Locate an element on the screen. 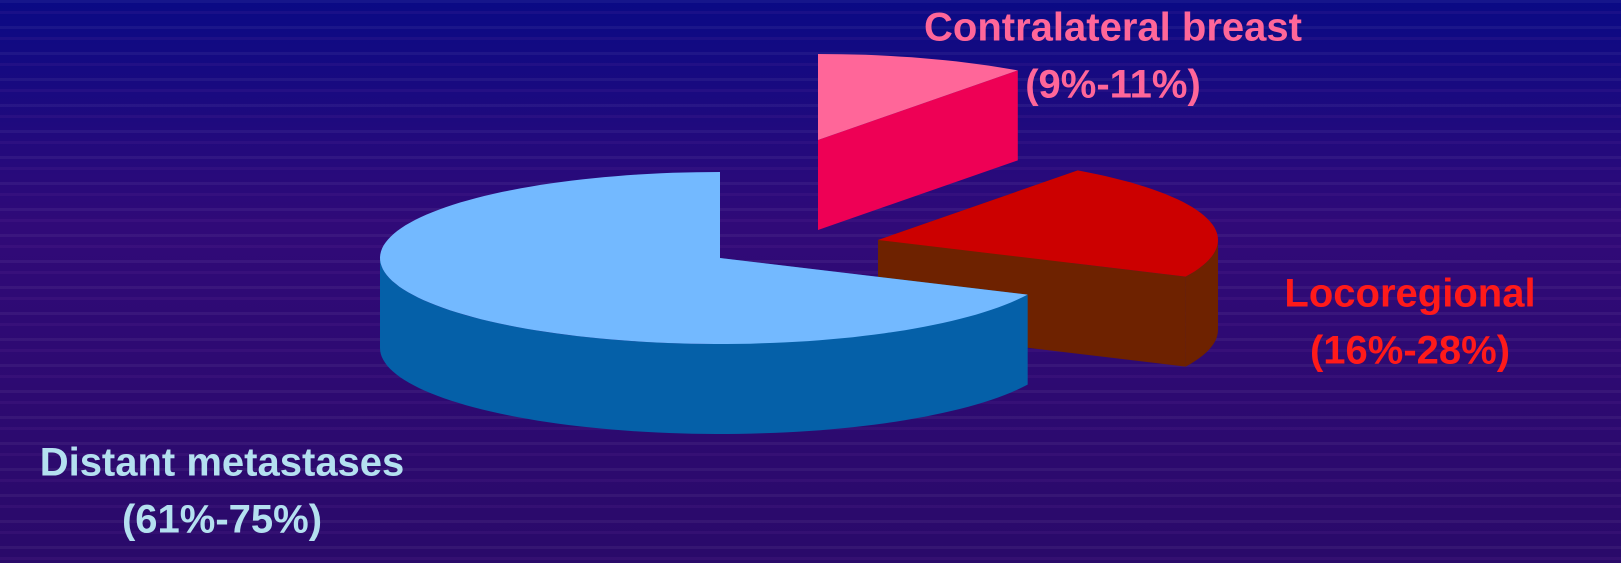 Image resolution: width=1621 pixels, height=563 pixels. slice-cut-face is located at coordinates (918, 150).